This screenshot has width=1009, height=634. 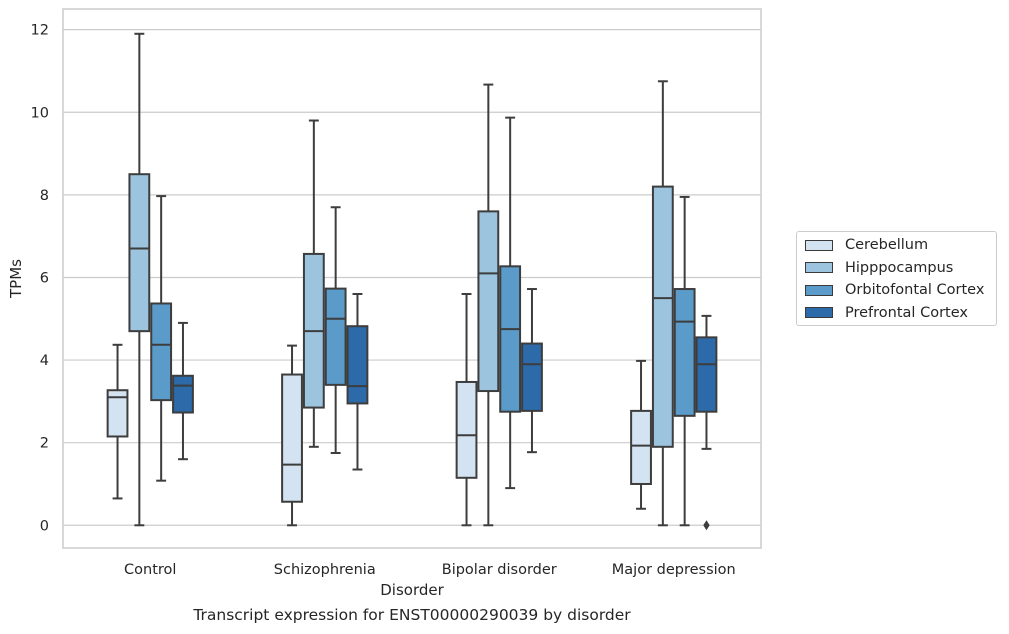 What do you see at coordinates (906, 312) in the screenshot?
I see `legend-label: Prefrontal Cortex` at bounding box center [906, 312].